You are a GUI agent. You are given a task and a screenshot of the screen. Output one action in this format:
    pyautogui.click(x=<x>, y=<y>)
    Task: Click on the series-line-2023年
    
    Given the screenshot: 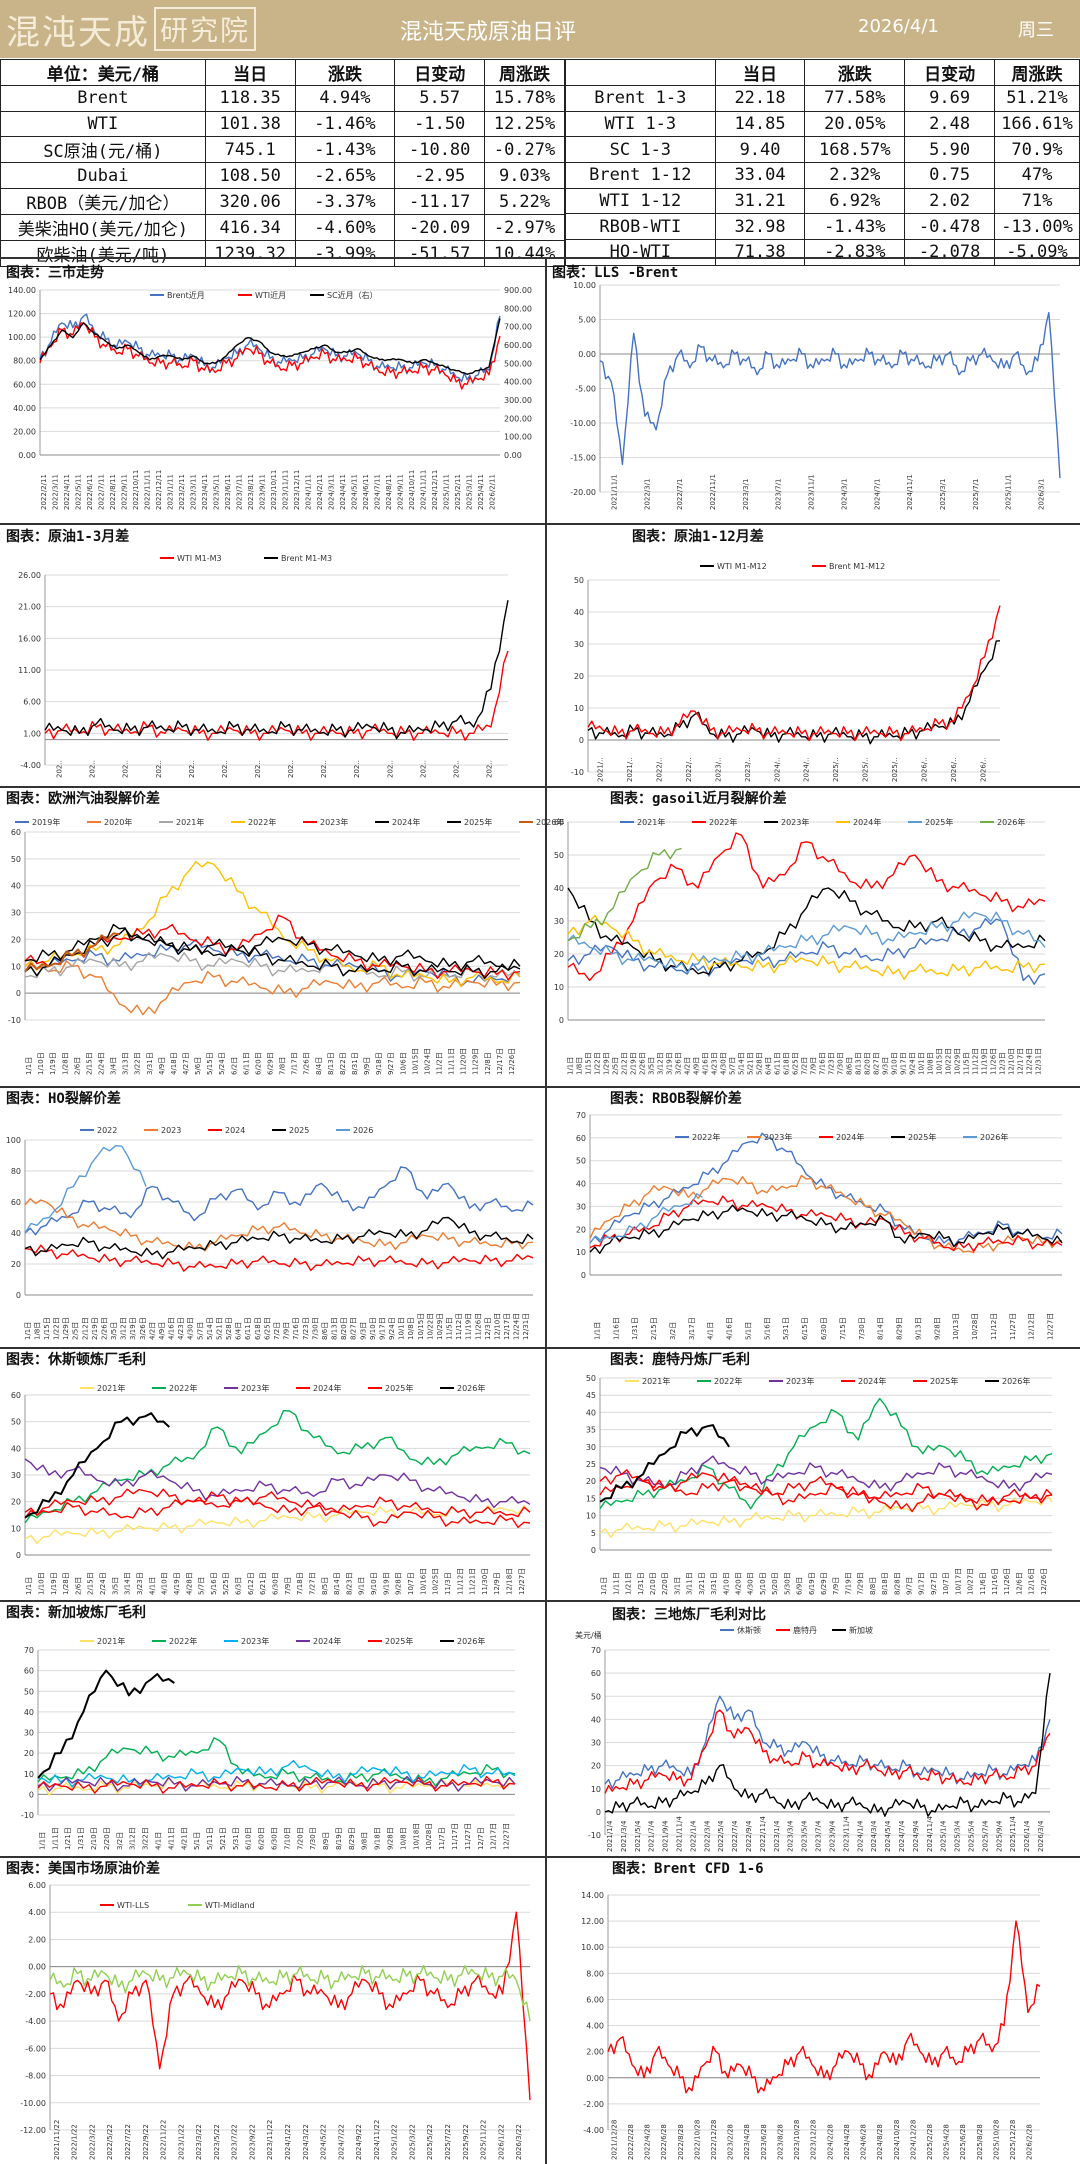 What is the action you would take?
    pyautogui.click(x=277, y=1483)
    